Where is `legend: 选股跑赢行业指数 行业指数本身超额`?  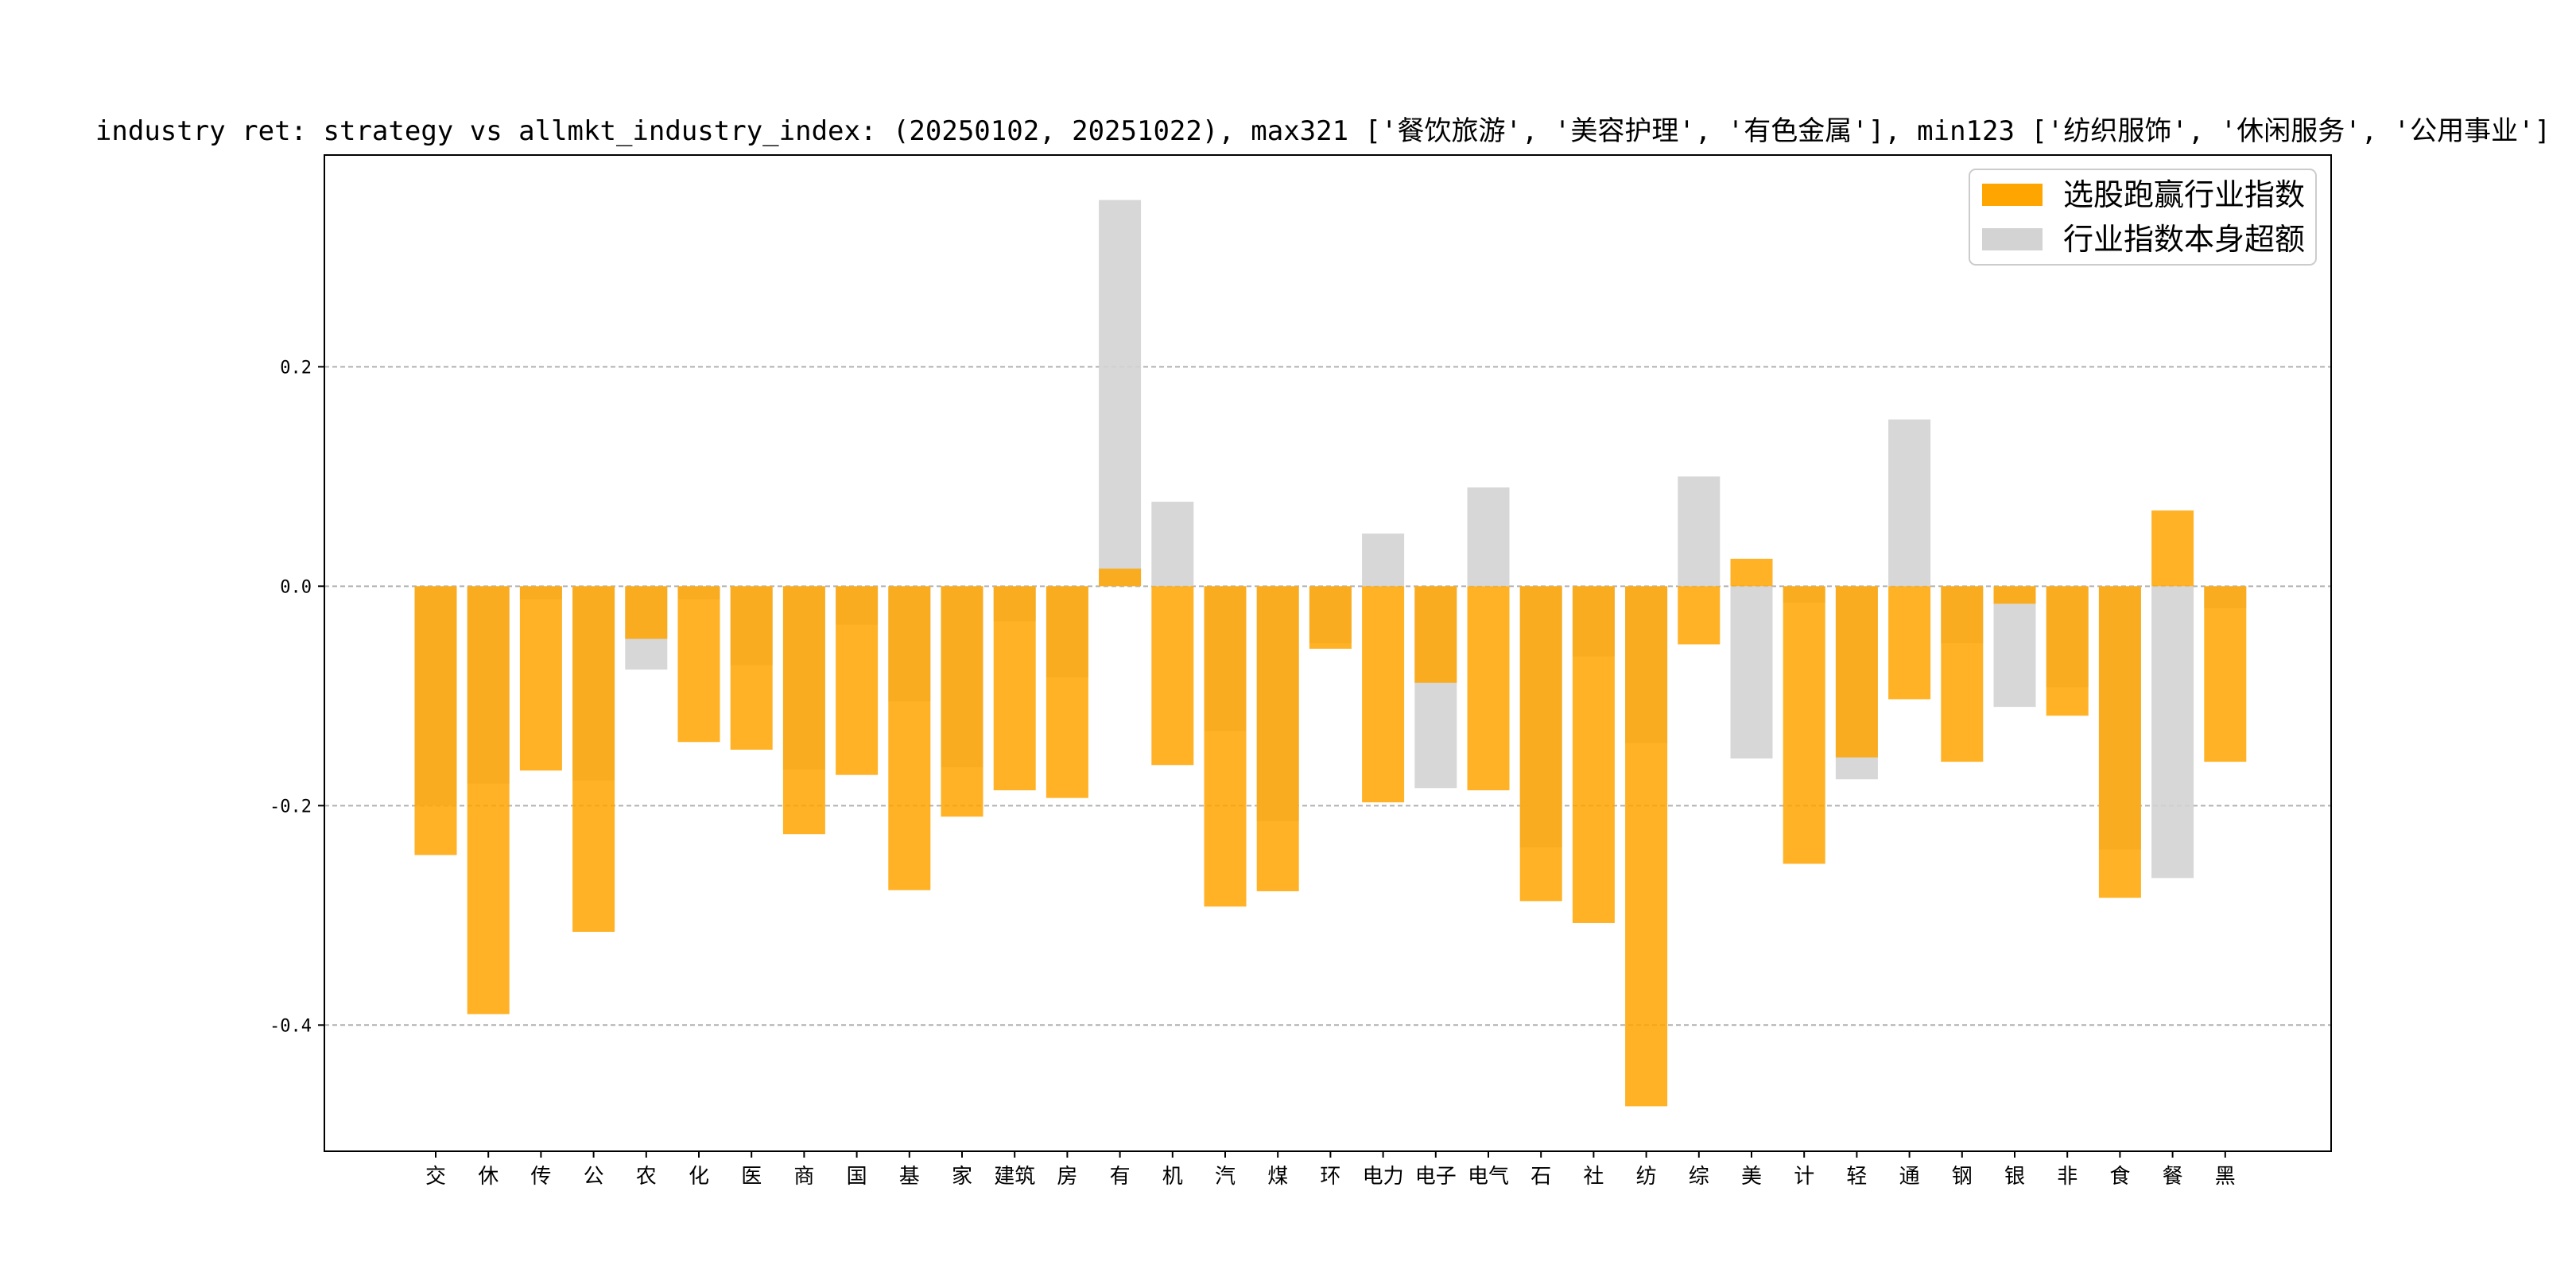 legend: 选股跑赢行业指数 行业指数本身超额 is located at coordinates (2143, 218).